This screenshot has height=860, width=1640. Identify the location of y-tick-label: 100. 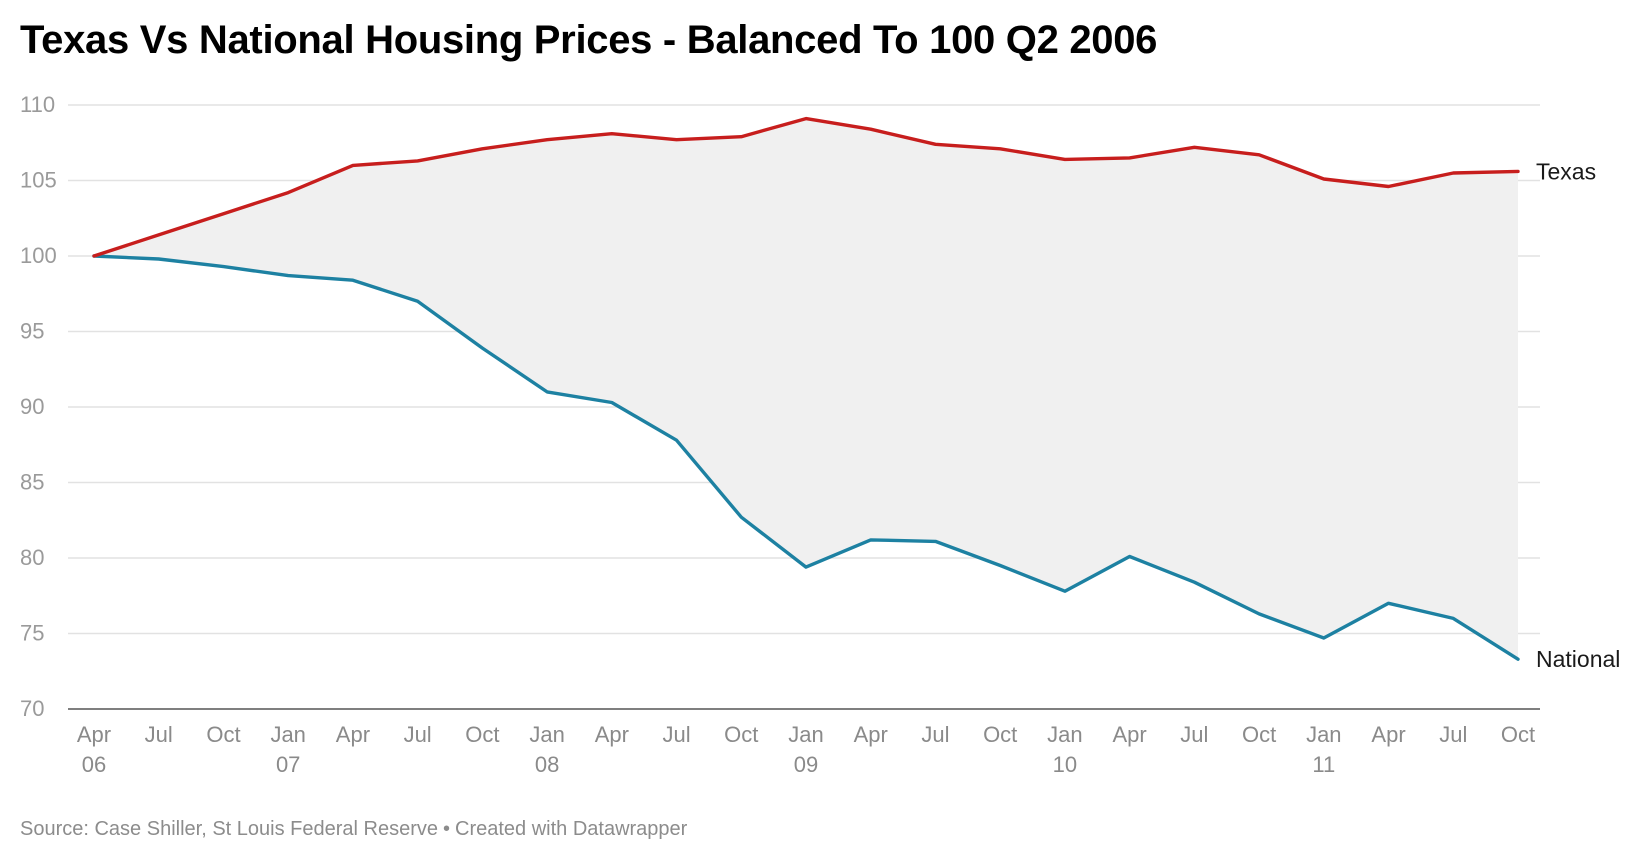
(38, 255).